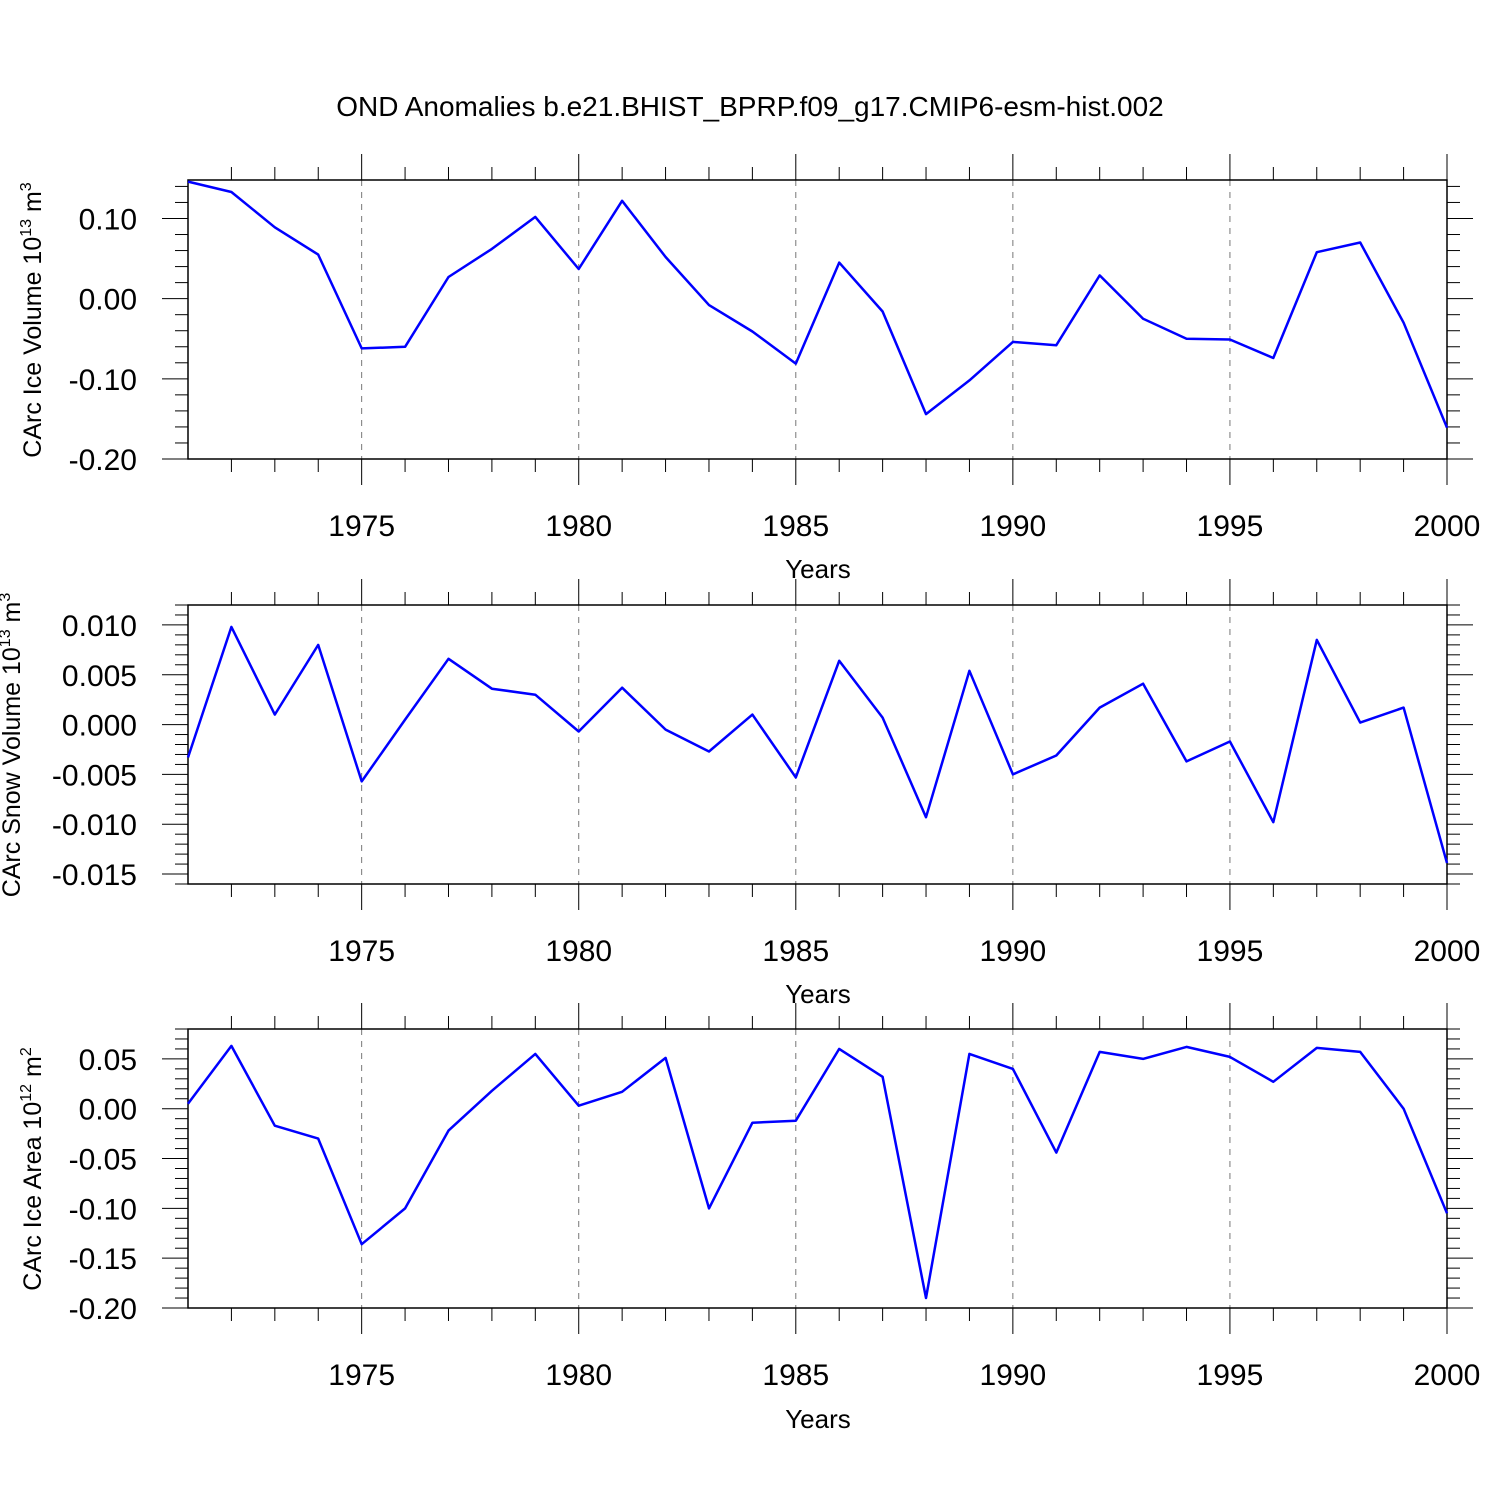  I want to click on ice-volume-y-axis-label: CArc Ice Volume 1013 m3, so click(32, 320).